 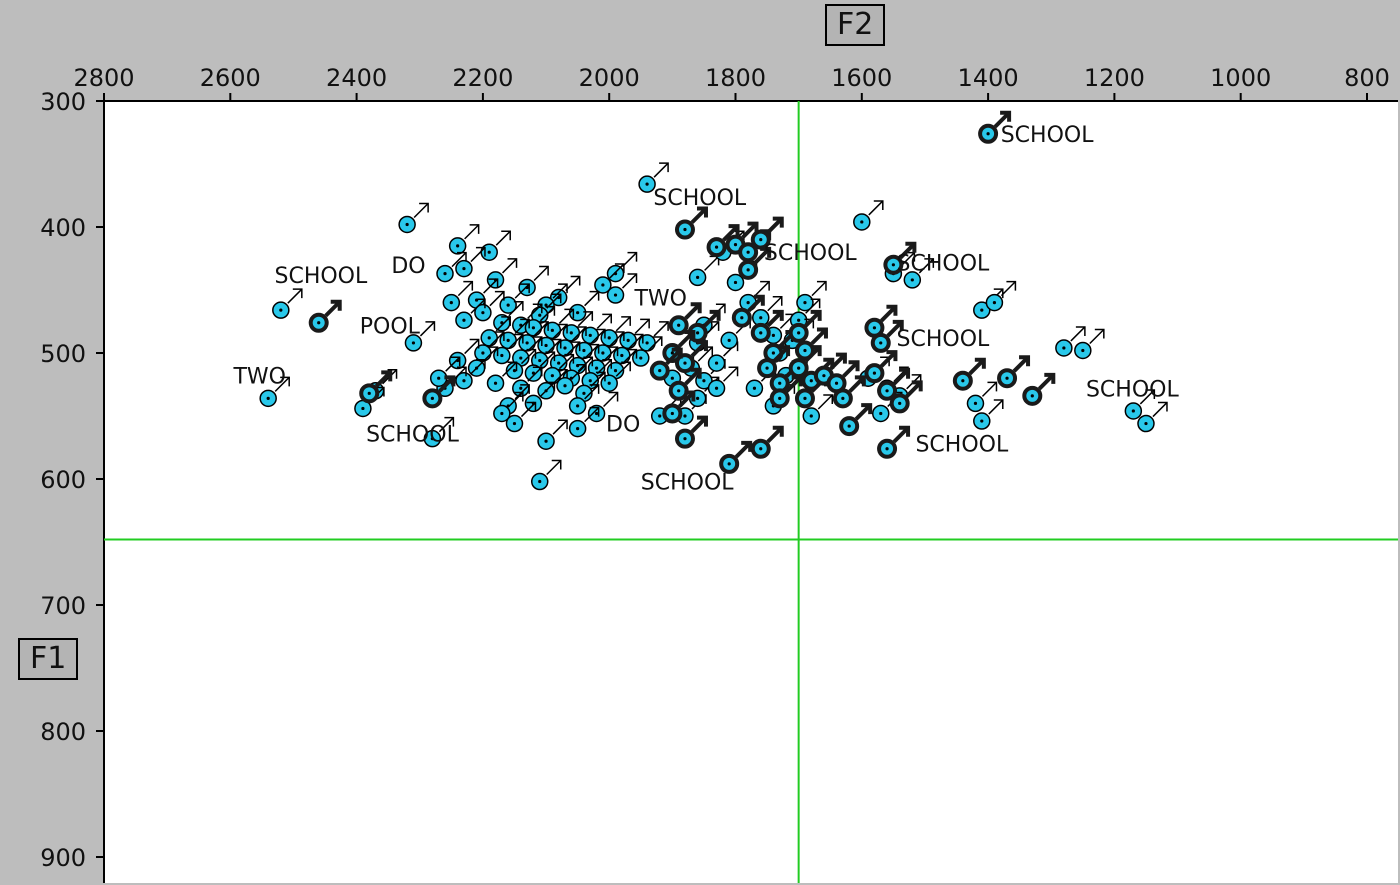 I want to click on x-tick-label: 800, so click(x=1367, y=78).